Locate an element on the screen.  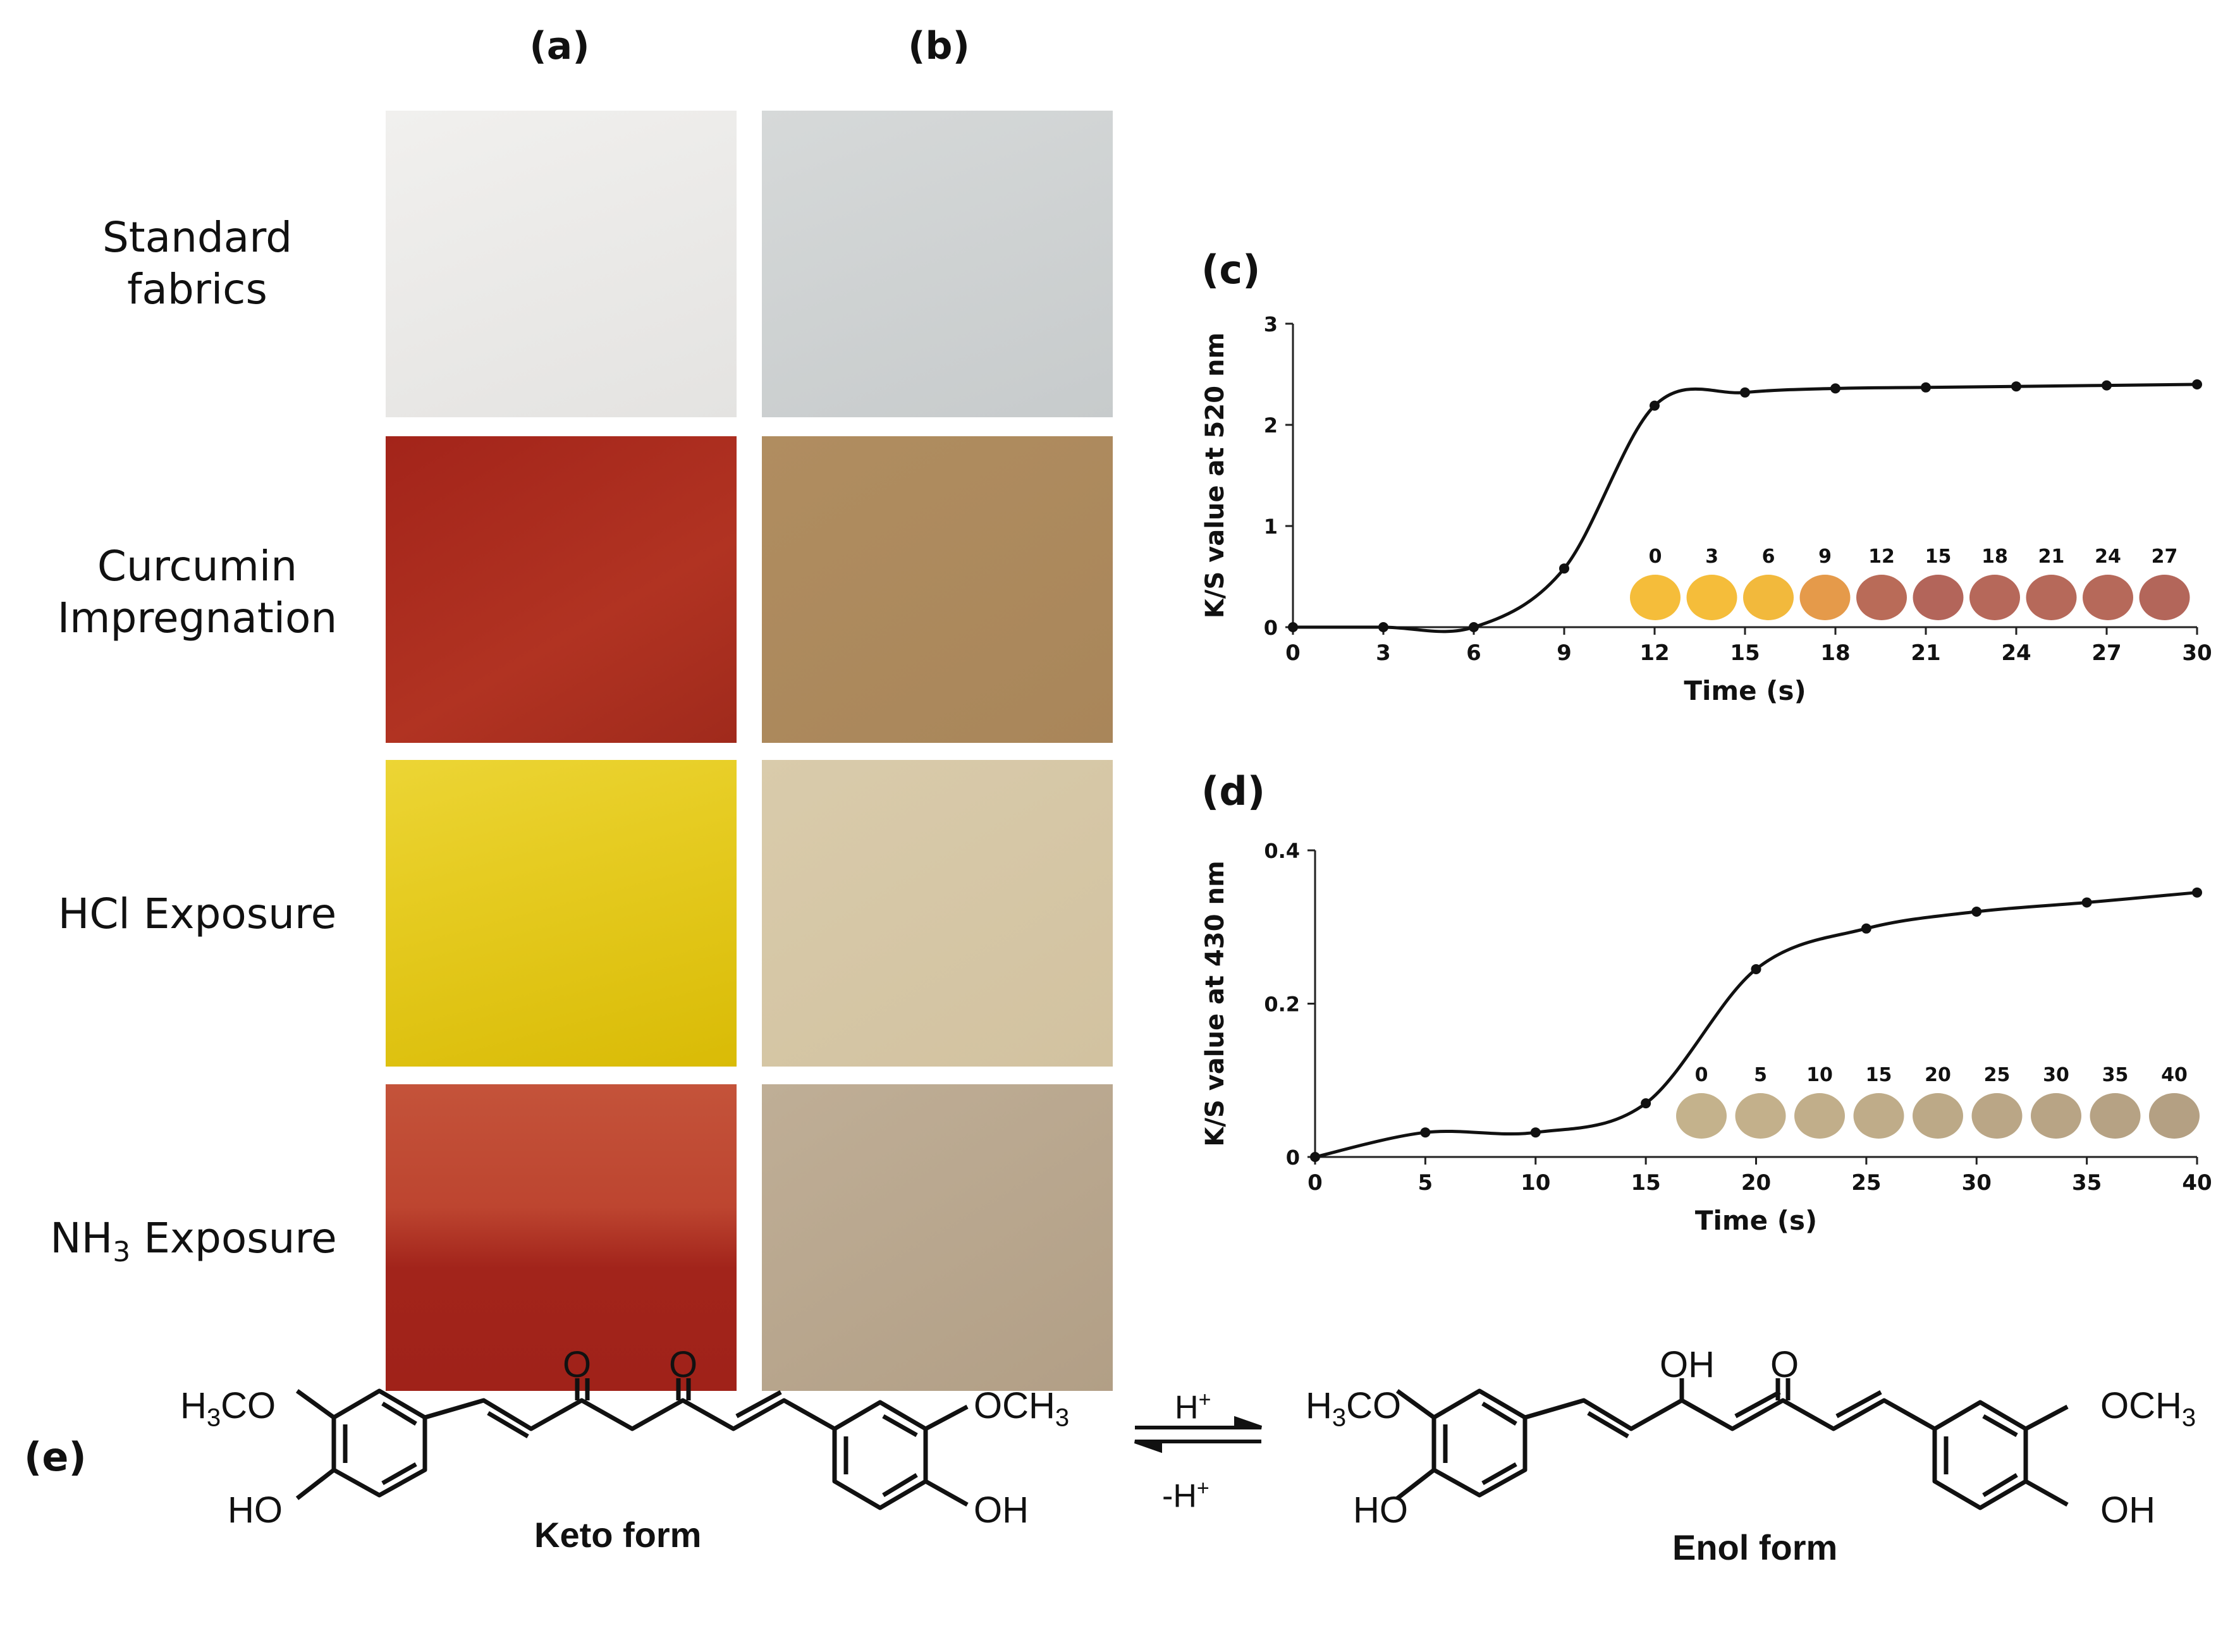
row-label-line: Standard is located at coordinates (197, 237).